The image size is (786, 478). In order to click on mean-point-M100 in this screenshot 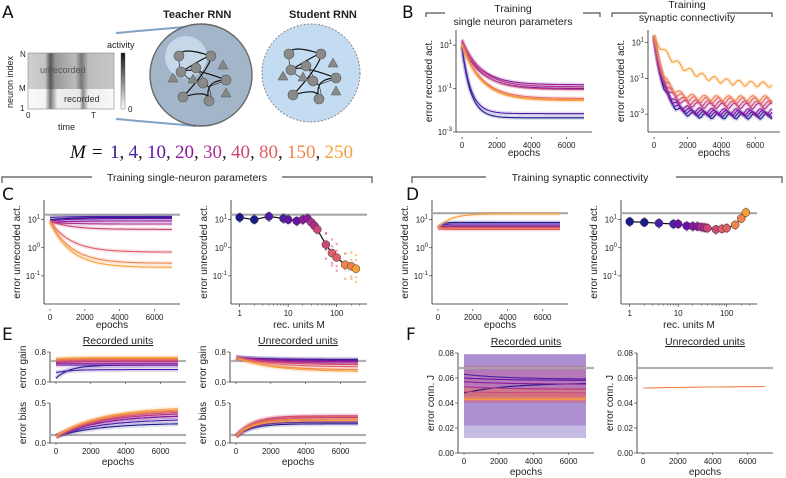, I will do `click(336, 257)`.